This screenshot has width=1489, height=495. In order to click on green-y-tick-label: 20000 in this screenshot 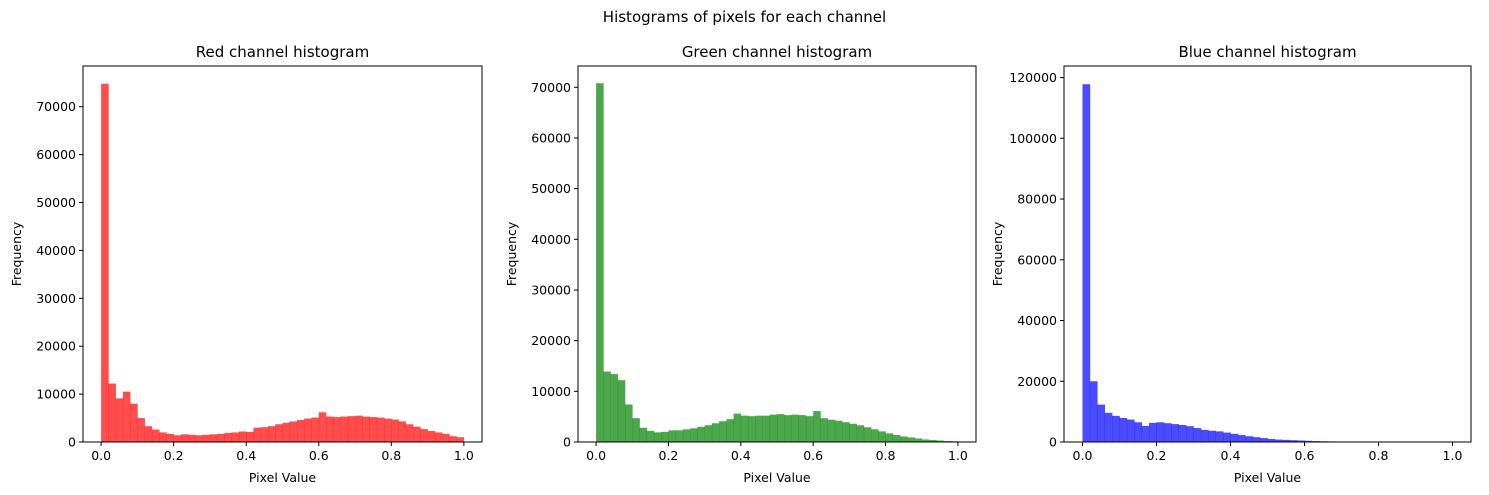, I will do `click(551, 340)`.